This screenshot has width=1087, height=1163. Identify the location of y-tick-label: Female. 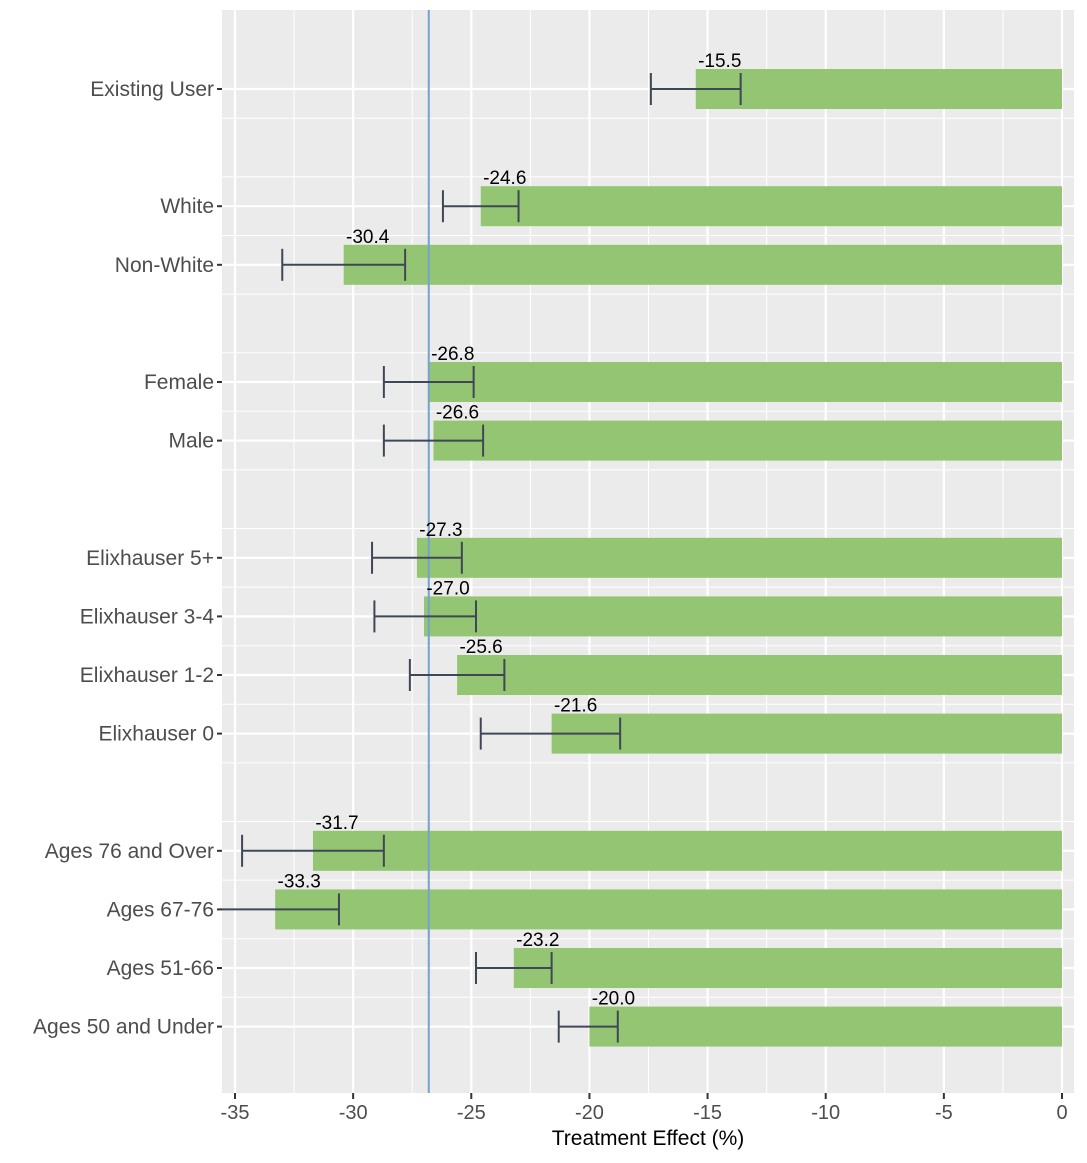
(179, 382).